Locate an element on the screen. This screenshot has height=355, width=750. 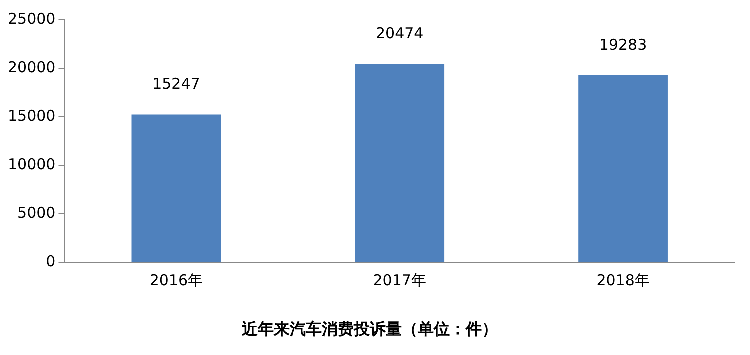
y-tick-label: 0 is located at coordinates (51, 261).